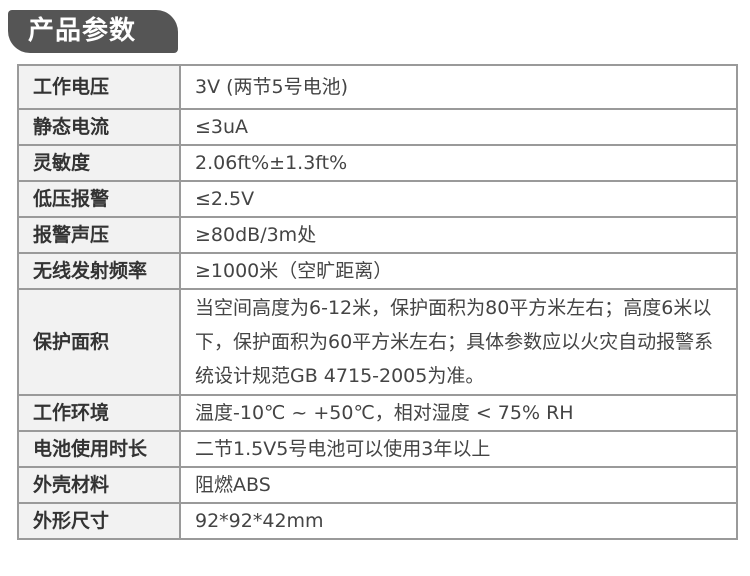  What do you see at coordinates (458, 199) in the screenshot?
I see `spec-value: ≤2.5V` at bounding box center [458, 199].